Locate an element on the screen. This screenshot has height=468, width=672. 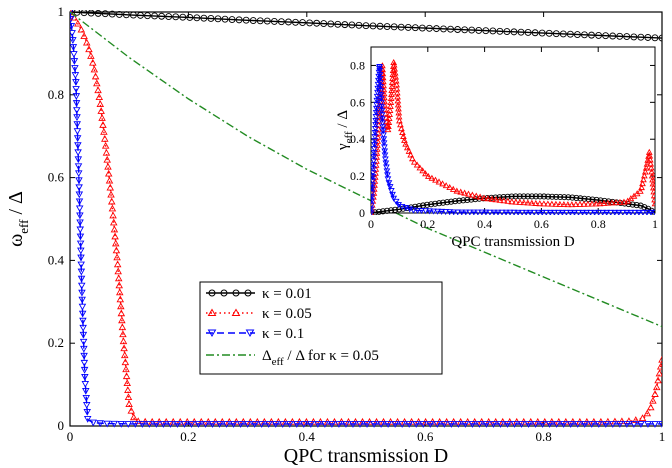
main-ytick-label-3: 0.6 is located at coordinates (56, 177).